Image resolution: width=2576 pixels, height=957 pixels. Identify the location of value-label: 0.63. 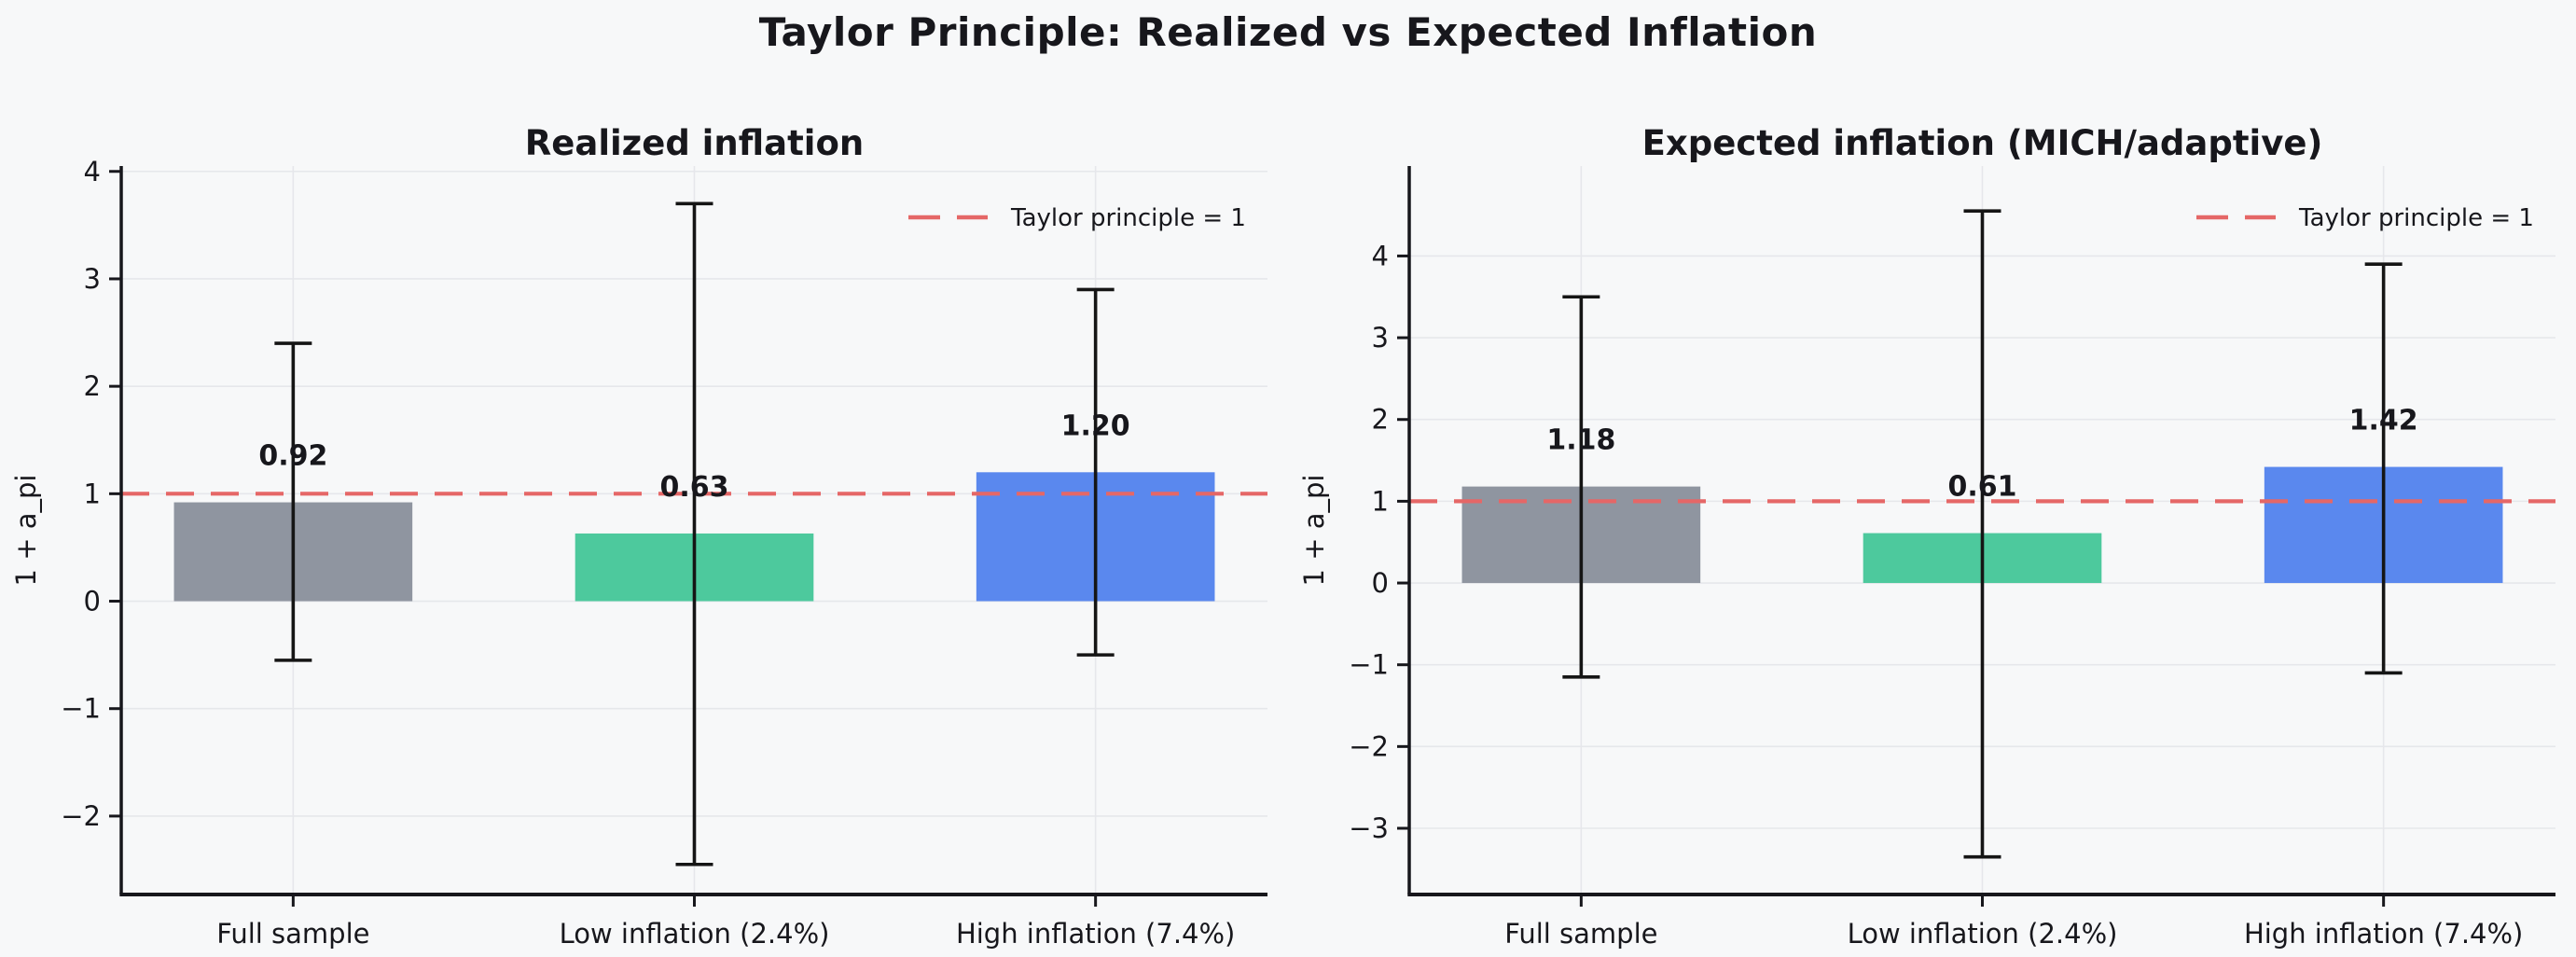
(693, 487).